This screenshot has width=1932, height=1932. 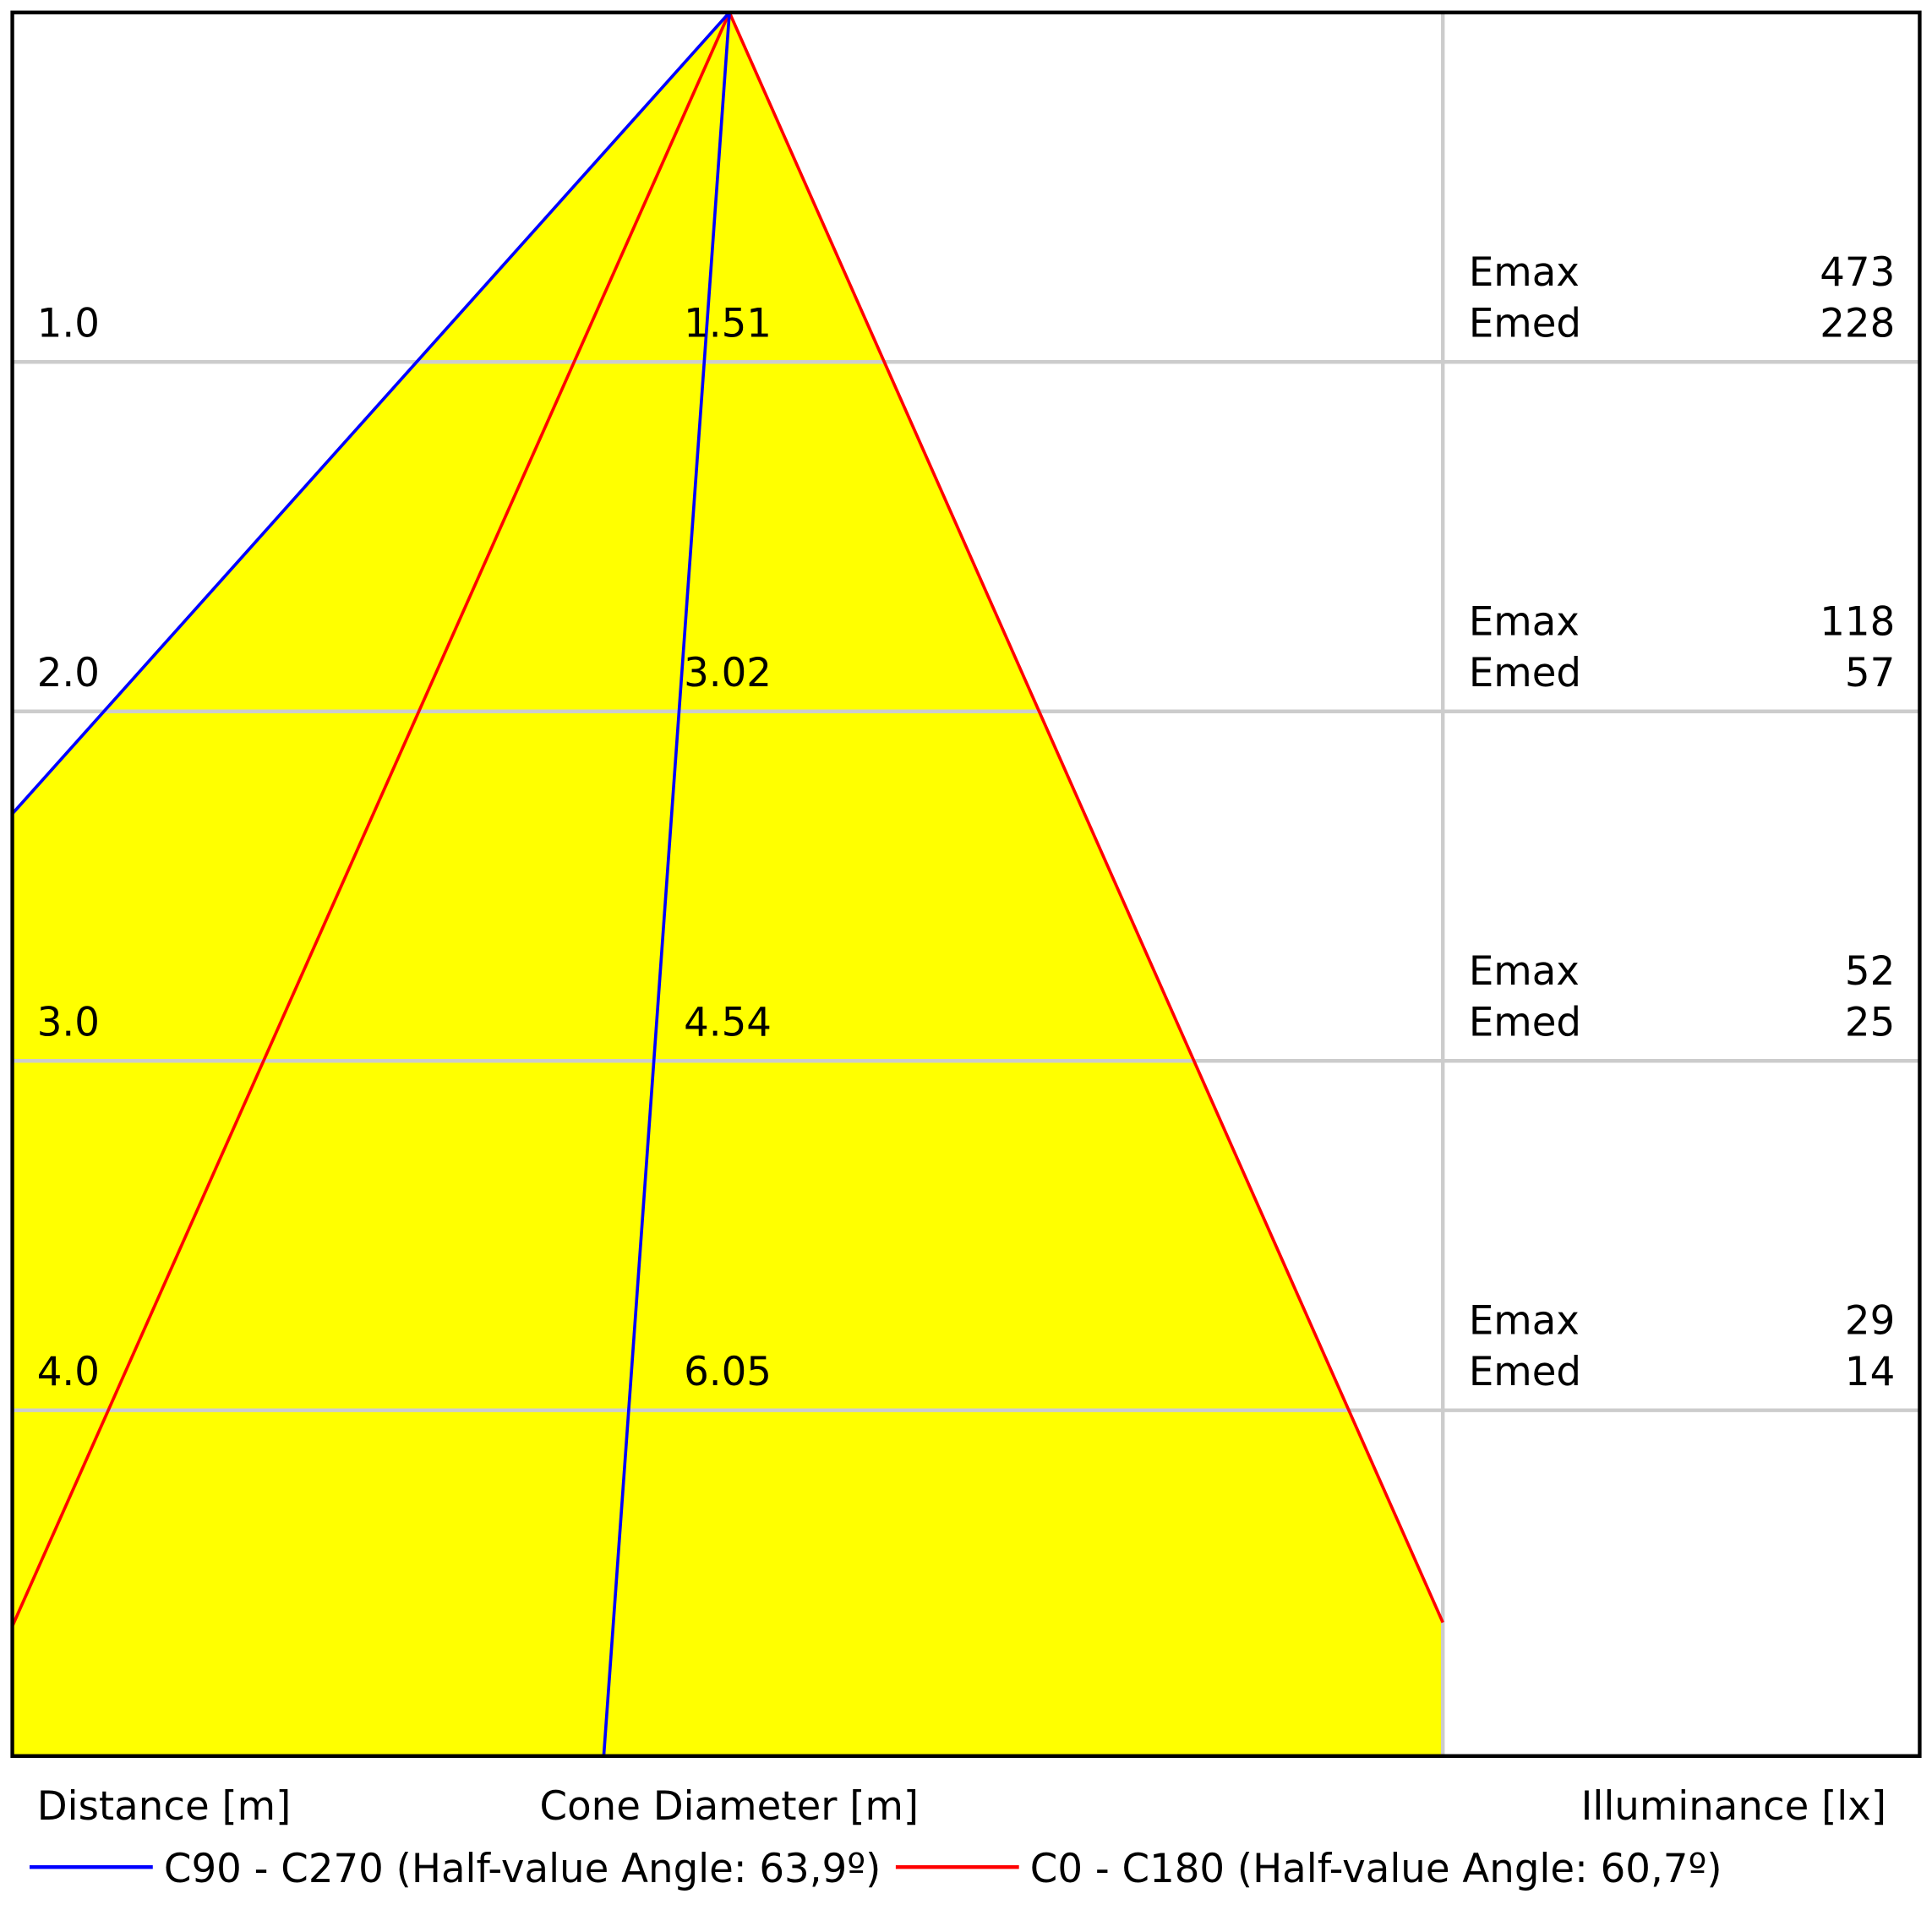 What do you see at coordinates (68, 323) in the screenshot?
I see `distance-label: 1.0` at bounding box center [68, 323].